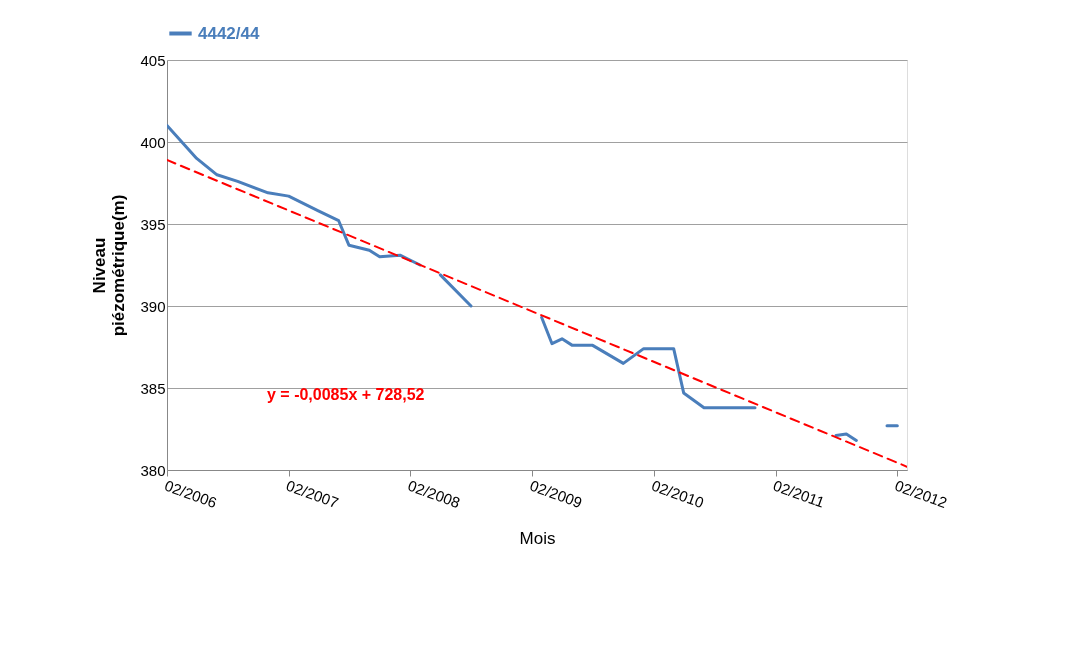 The image size is (1088, 672). What do you see at coordinates (109, 265) in the screenshot?
I see `y-axis-title: Niveau piézométrique(m)` at bounding box center [109, 265].